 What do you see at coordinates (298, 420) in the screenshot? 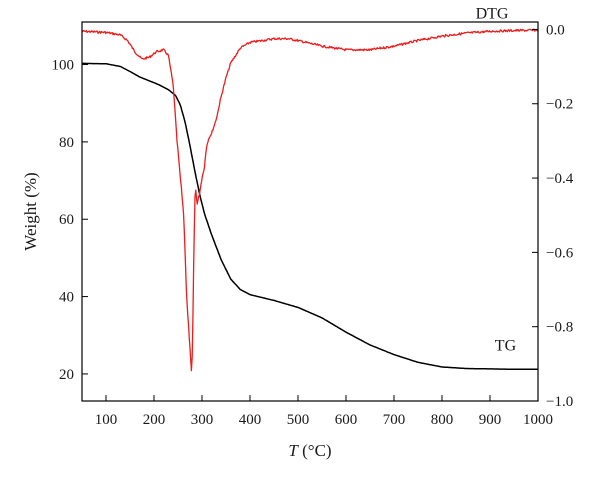
I see `x-tick-label: 500` at bounding box center [298, 420].